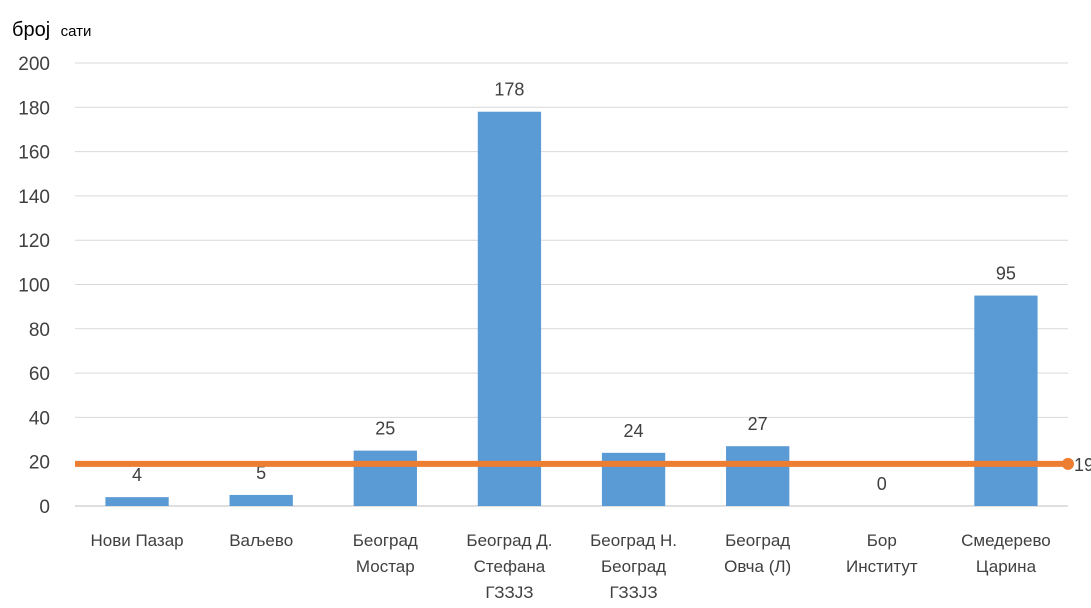  I want to click on y-tick-label: 140, so click(34, 197).